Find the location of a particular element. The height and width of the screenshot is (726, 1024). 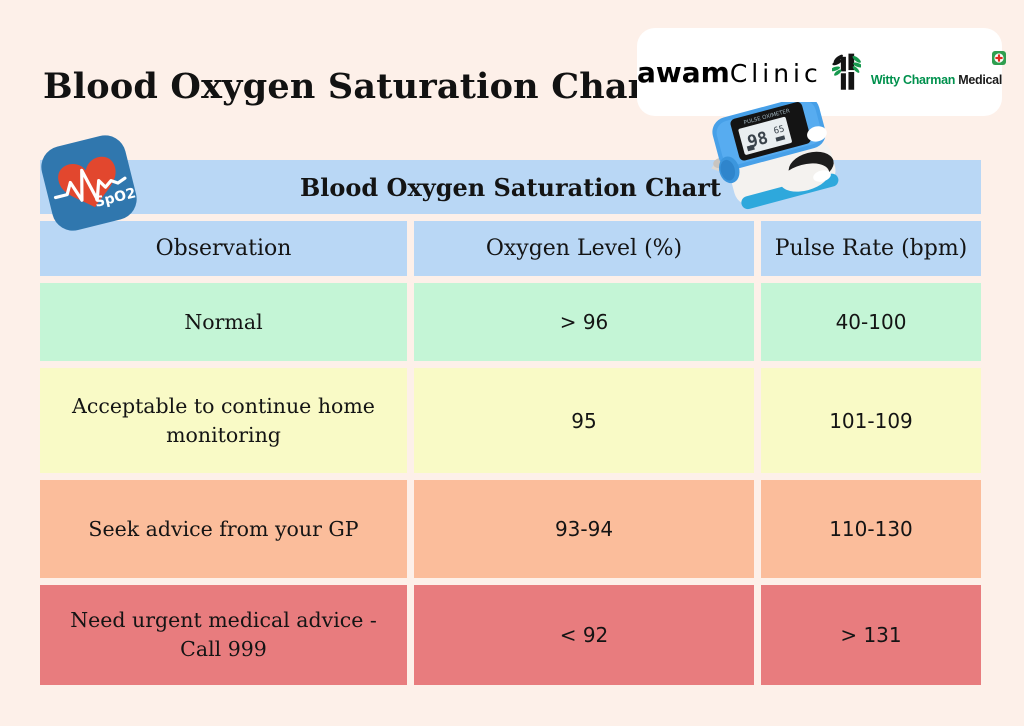

table-row-urgent-pulse: > 131 is located at coordinates (871, 635).